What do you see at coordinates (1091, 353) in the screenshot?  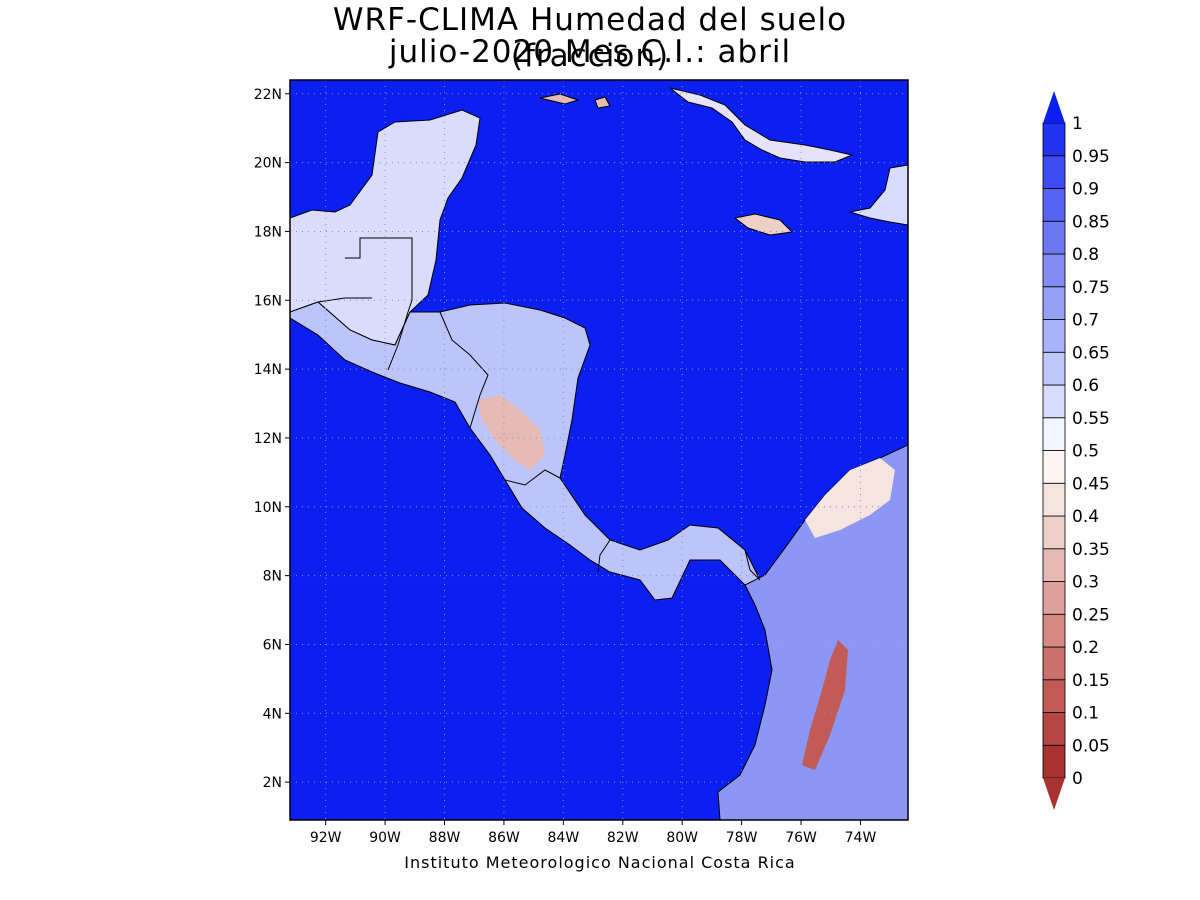 I see `colorbar-label: 0.65` at bounding box center [1091, 353].